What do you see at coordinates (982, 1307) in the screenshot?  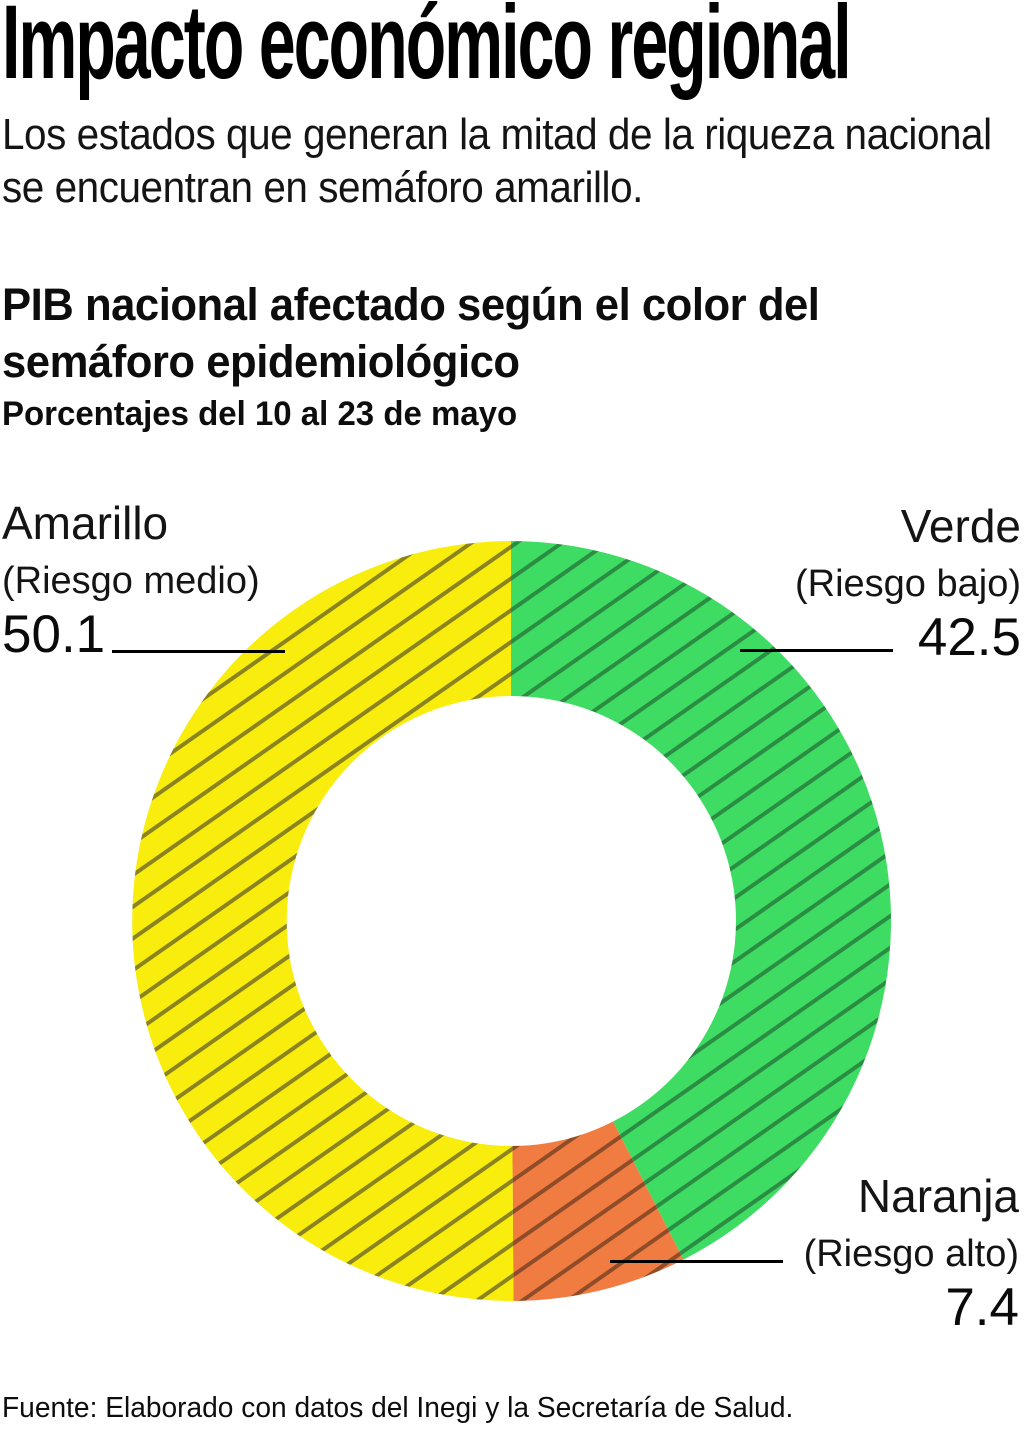 I see `callout-naranja-value: 7.4` at bounding box center [982, 1307].